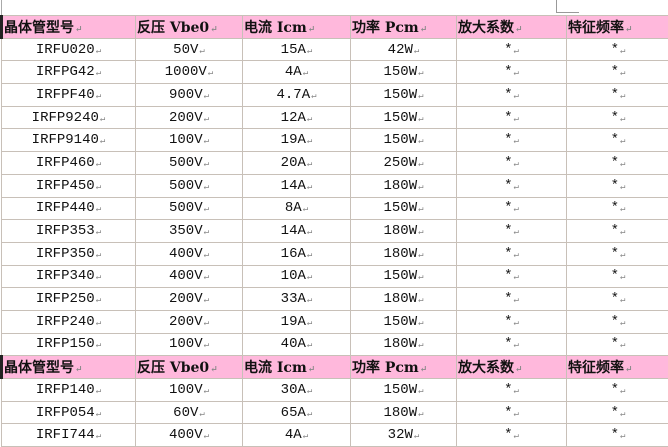 This screenshot has height=447, width=668. I want to click on table-cell: 19A, so click(297, 321).